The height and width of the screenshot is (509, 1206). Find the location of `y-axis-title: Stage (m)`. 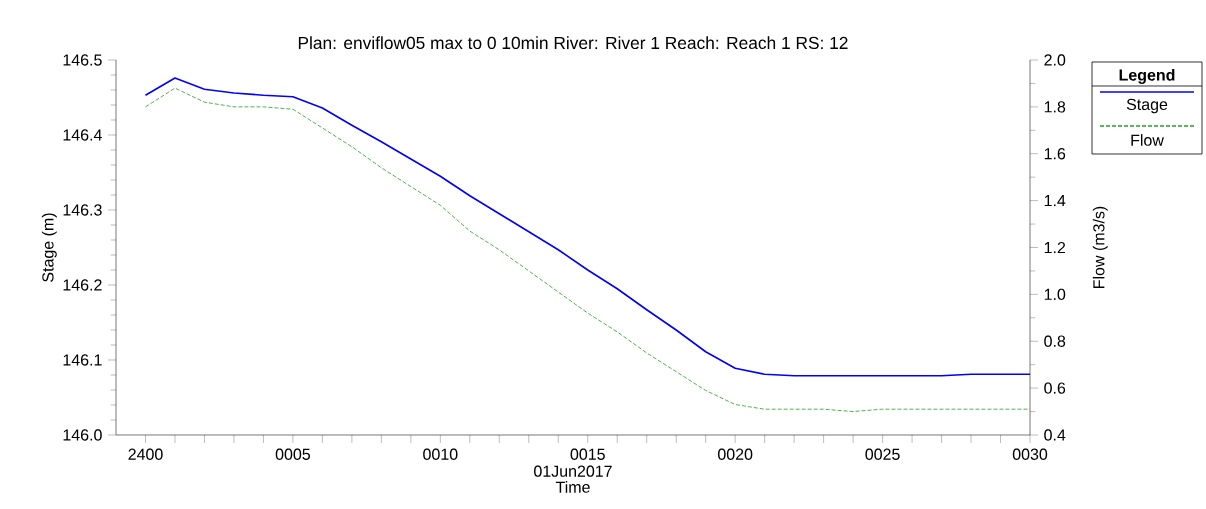

y-axis-title: Stage (m) is located at coordinates (49, 247).